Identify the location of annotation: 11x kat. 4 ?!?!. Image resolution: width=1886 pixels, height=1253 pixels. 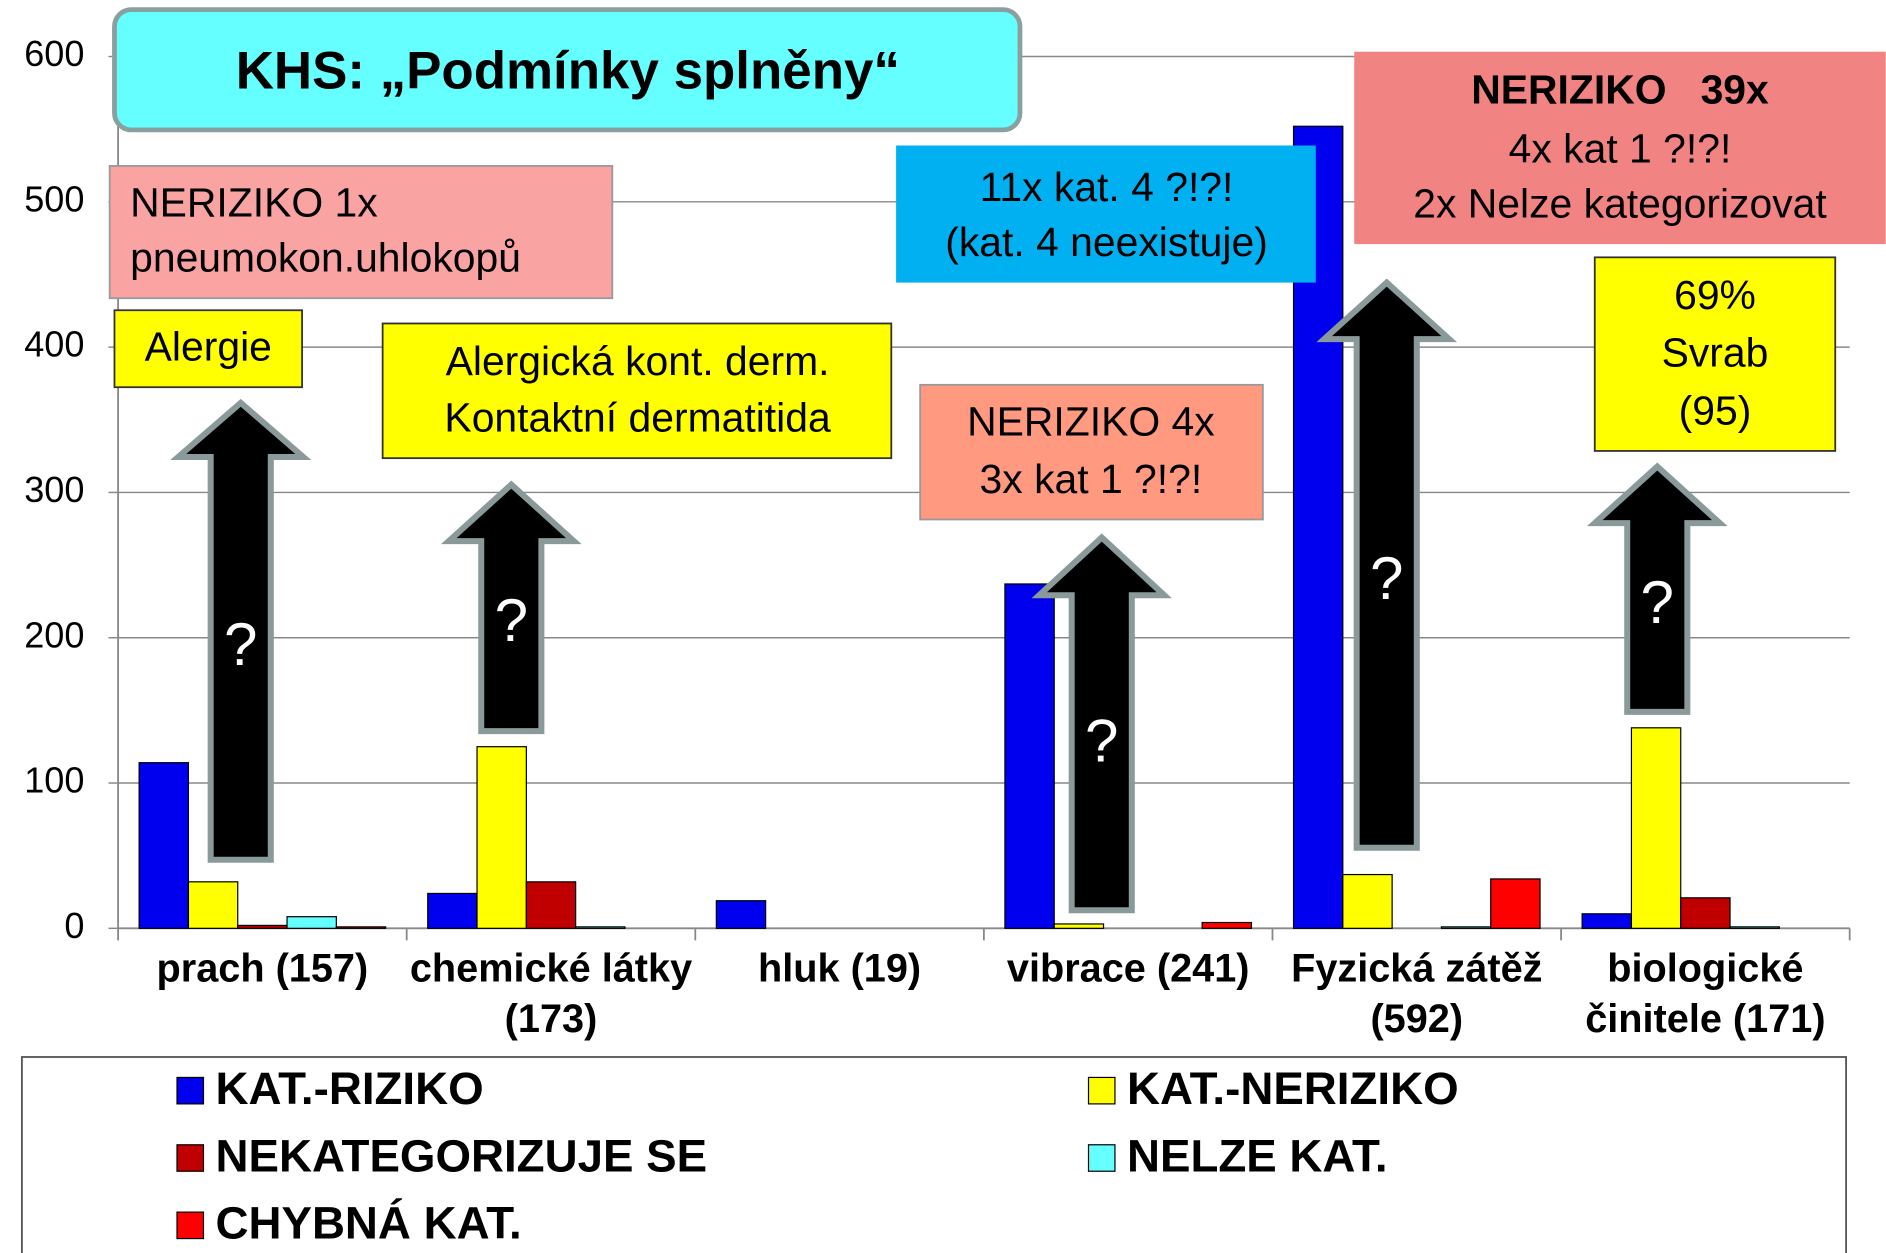
(1107, 187).